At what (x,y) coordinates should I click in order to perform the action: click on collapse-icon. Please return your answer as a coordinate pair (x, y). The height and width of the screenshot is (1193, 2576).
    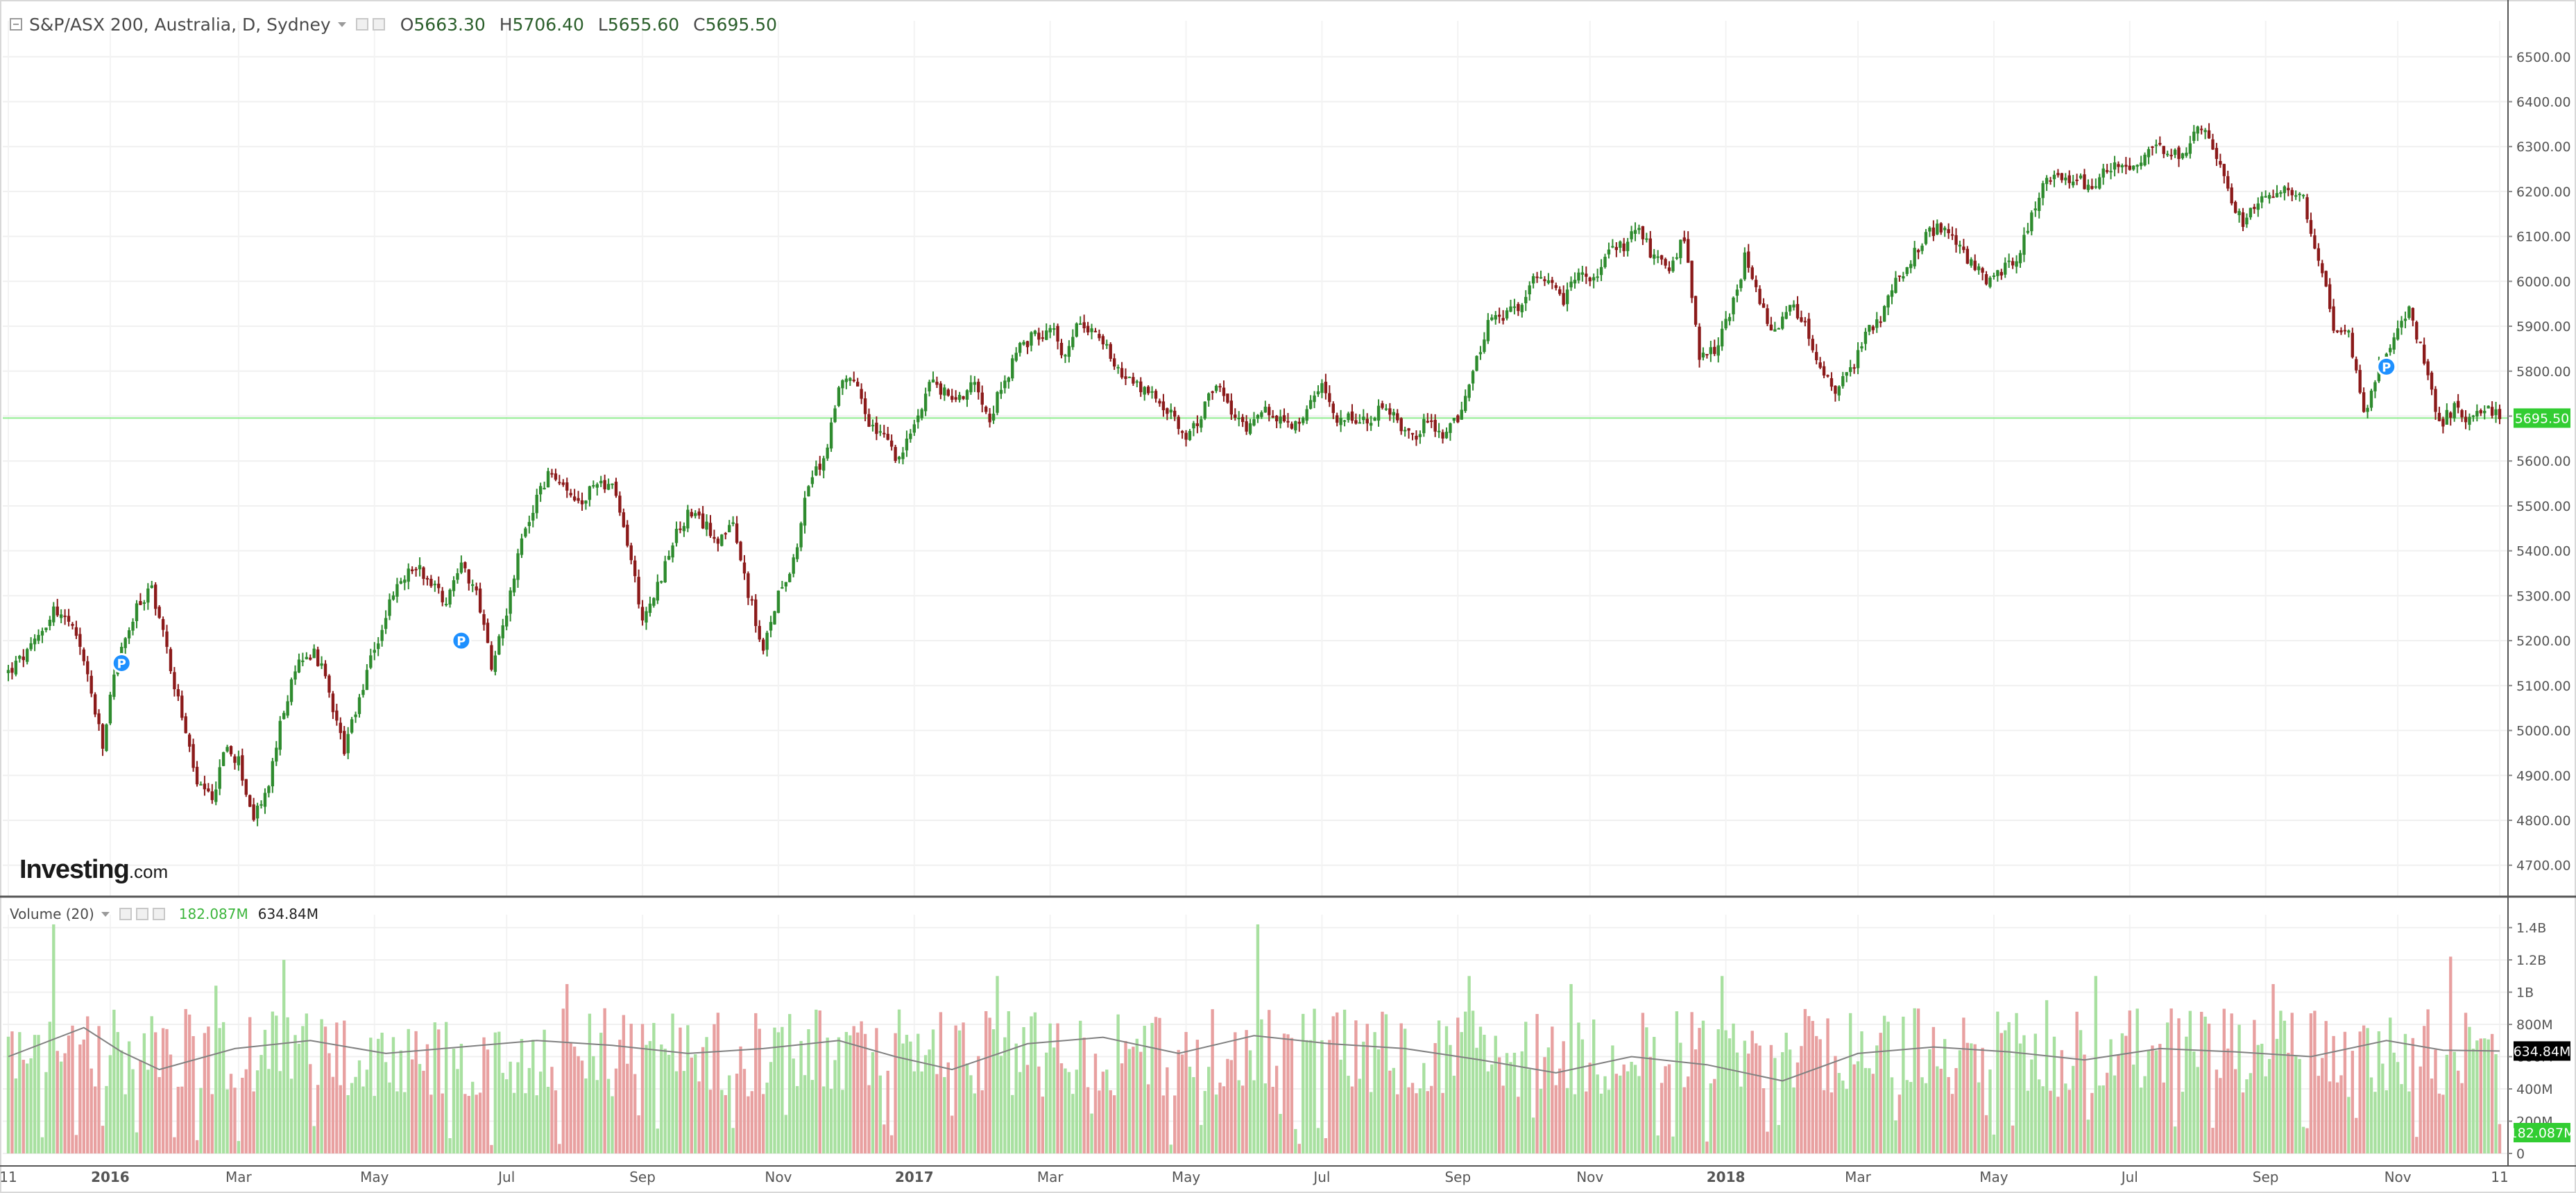
    Looking at the image, I should click on (16, 25).